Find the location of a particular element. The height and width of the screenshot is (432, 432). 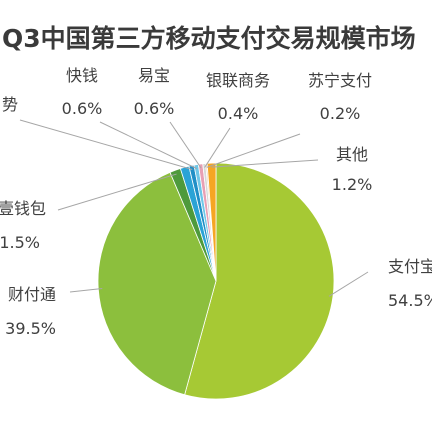

slice-value-label: 0.2% is located at coordinates (340, 113).